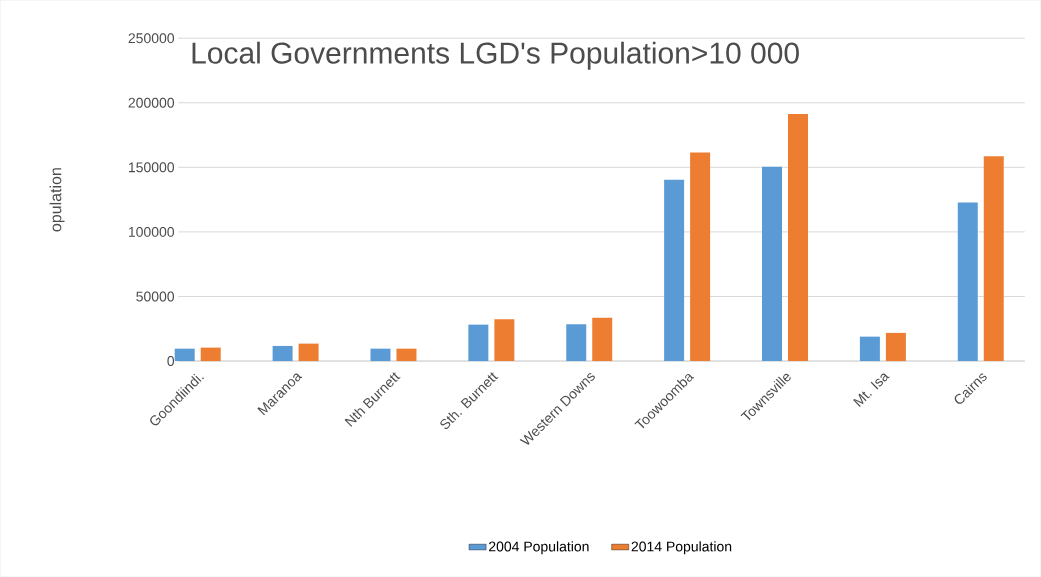 The width and height of the screenshot is (1041, 577). I want to click on chart-title: Local Governments LGD's Population>10 000, so click(495, 55).